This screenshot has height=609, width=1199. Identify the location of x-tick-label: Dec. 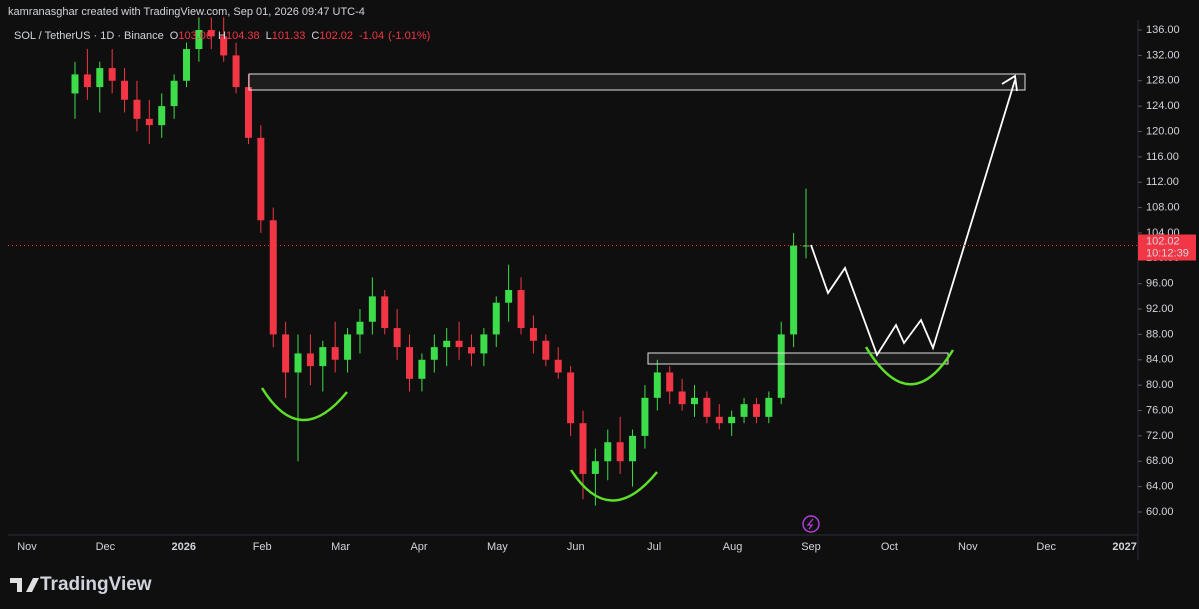
(1046, 547).